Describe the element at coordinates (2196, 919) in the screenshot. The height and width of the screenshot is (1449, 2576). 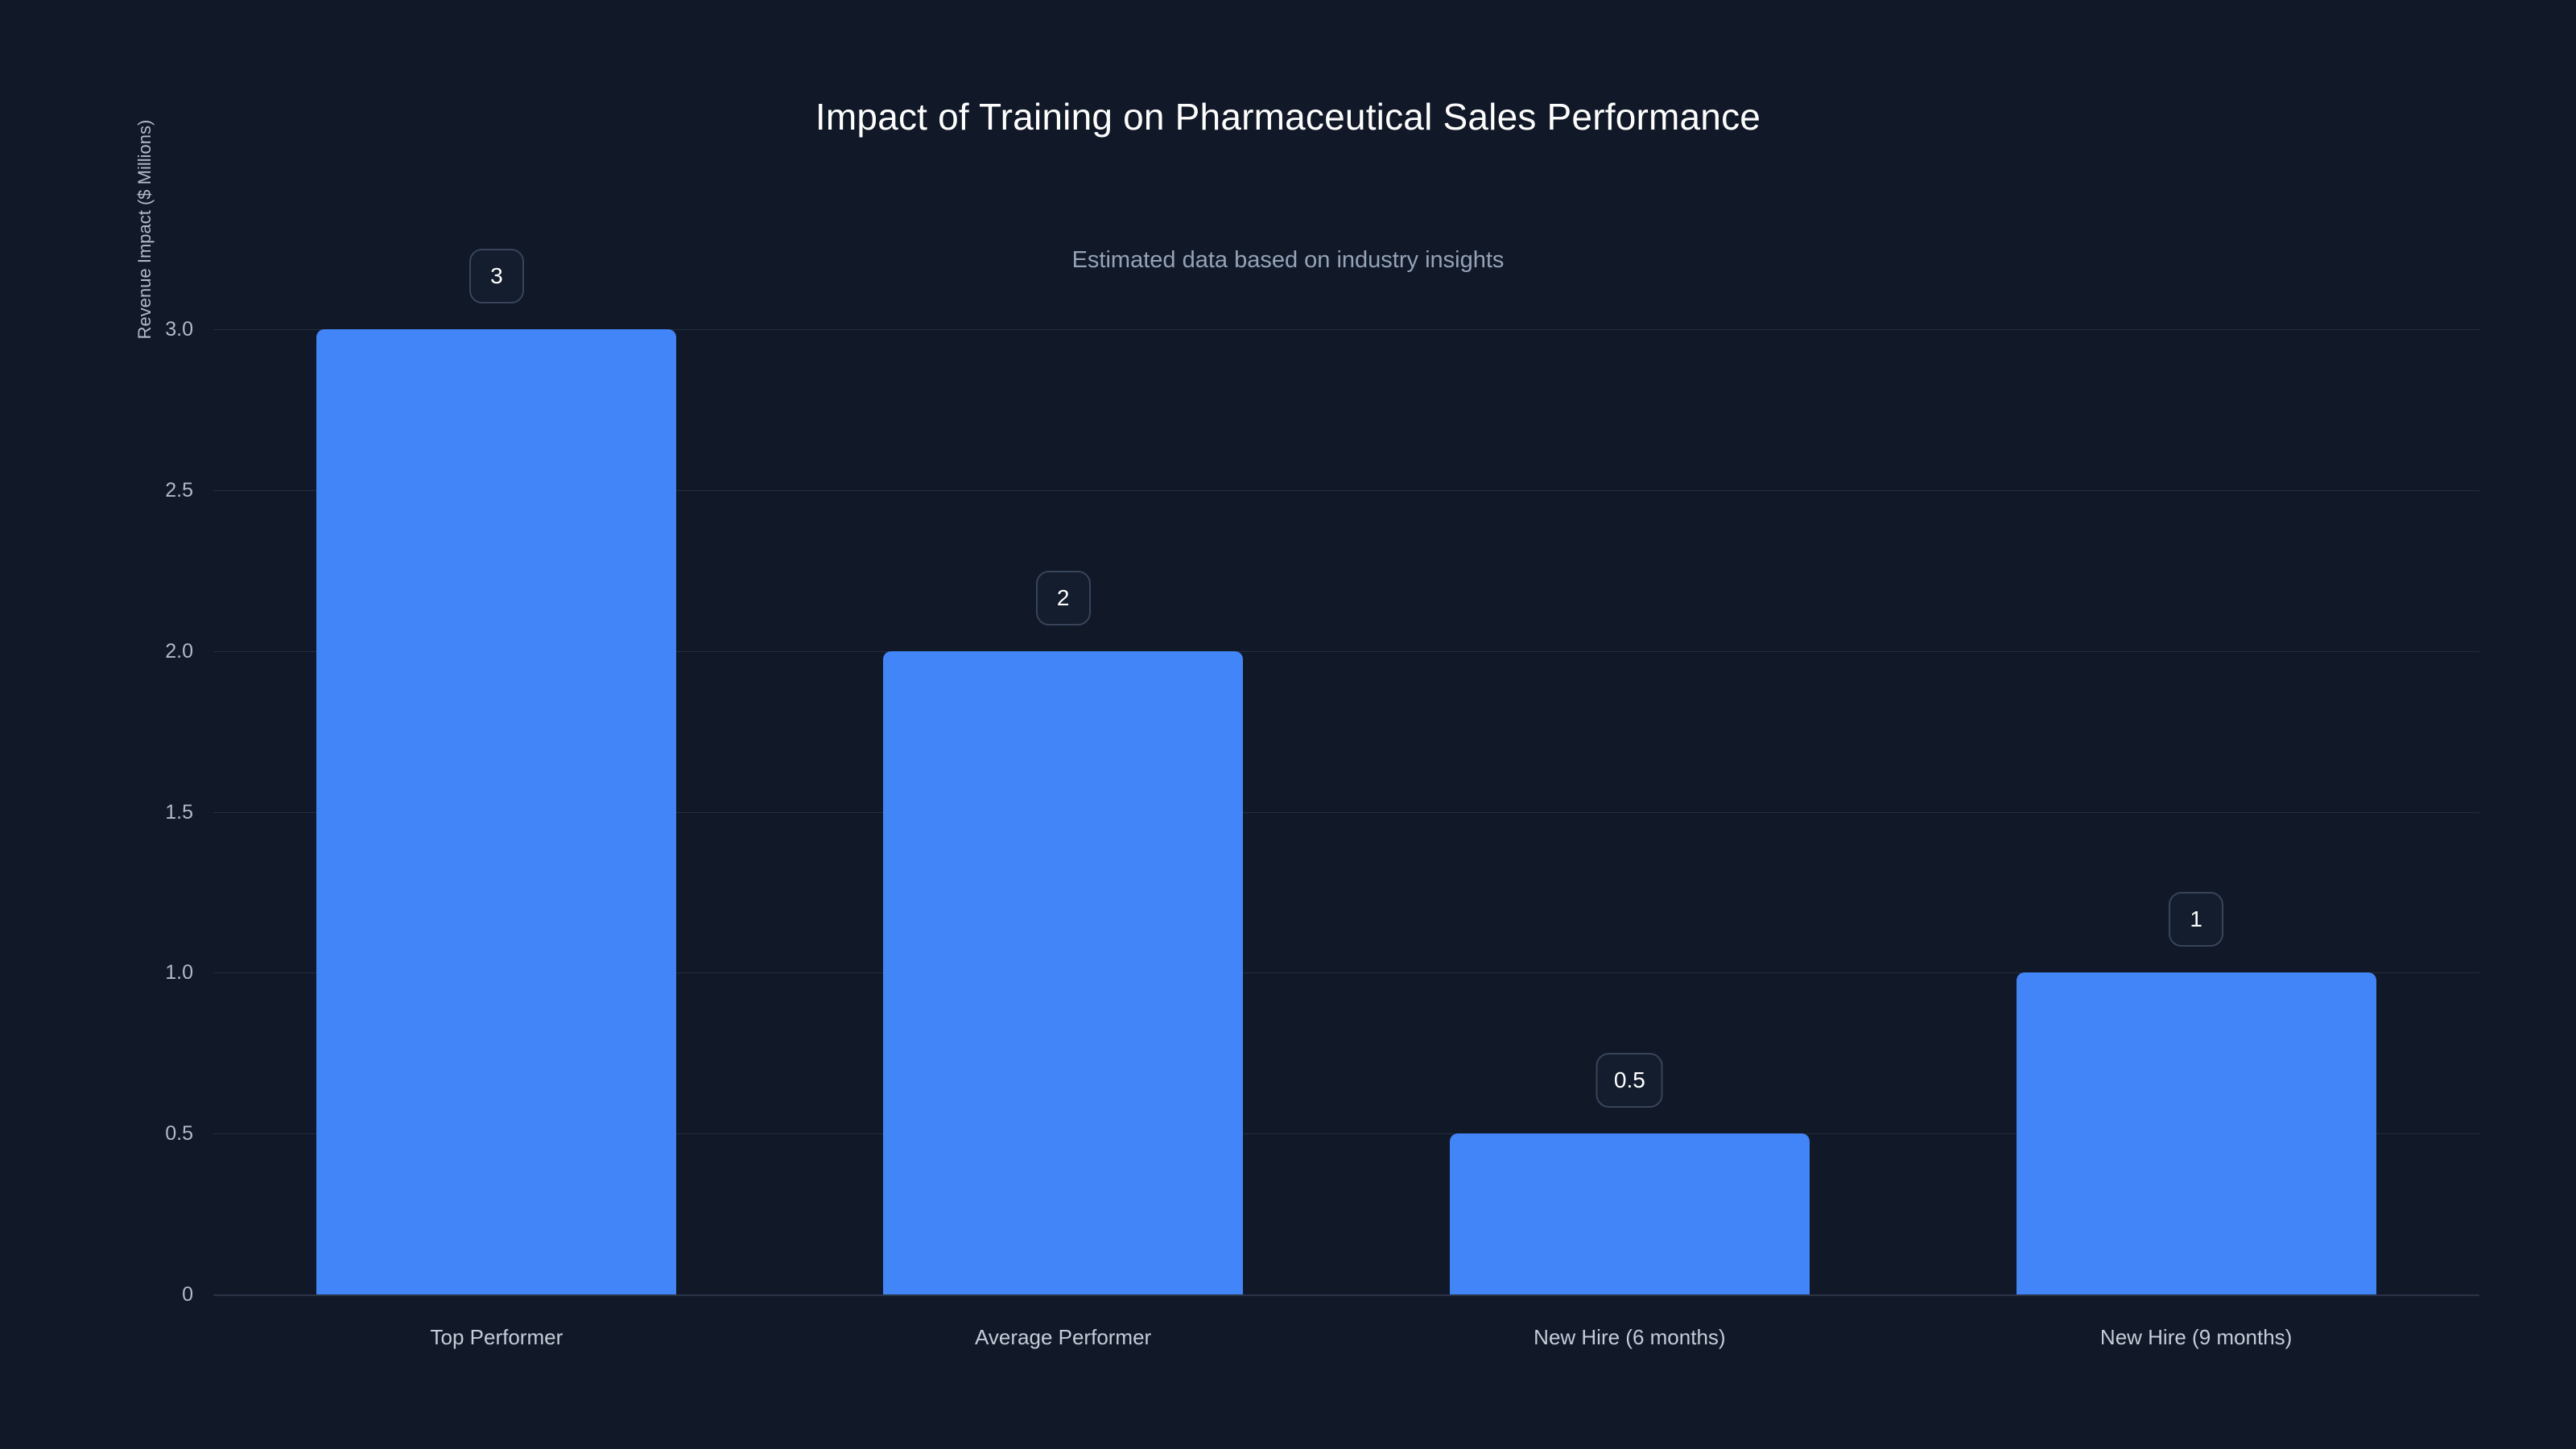
I see `bar-value-label: 1` at that location.